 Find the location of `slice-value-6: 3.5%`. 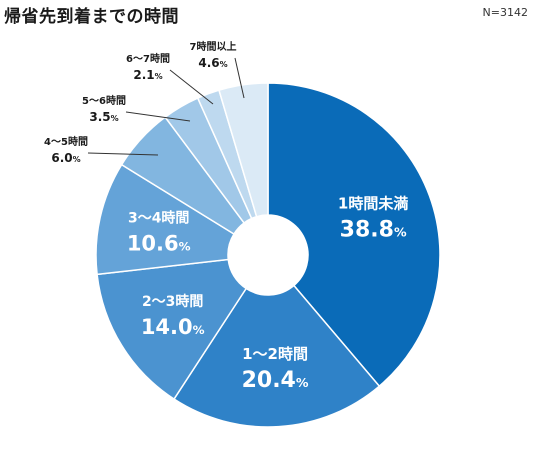

slice-value-6: 3.5% is located at coordinates (103, 117).